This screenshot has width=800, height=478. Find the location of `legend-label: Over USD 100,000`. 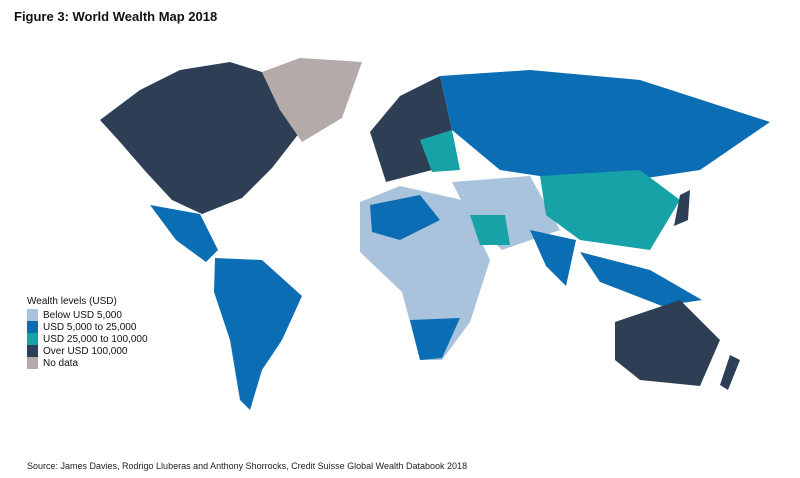

legend-label: Over USD 100,000 is located at coordinates (85, 351).